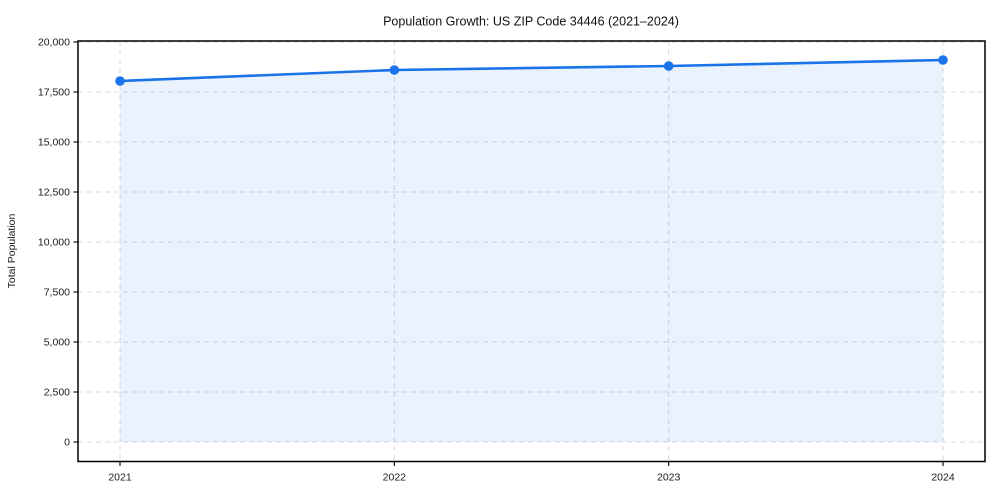 Image resolution: width=1000 pixels, height=500 pixels. What do you see at coordinates (943, 60) in the screenshot?
I see `data-point-2024` at bounding box center [943, 60].